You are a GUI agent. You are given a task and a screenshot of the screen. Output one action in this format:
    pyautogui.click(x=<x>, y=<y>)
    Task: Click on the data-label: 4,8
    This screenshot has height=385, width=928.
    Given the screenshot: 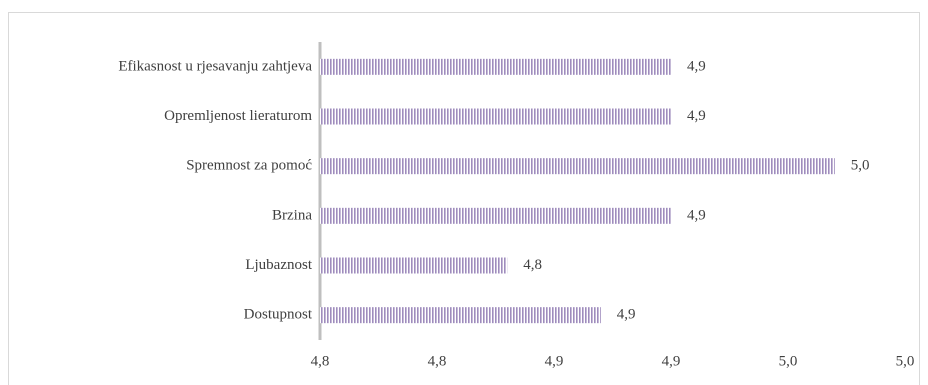 What is the action you would take?
    pyautogui.click(x=532, y=265)
    